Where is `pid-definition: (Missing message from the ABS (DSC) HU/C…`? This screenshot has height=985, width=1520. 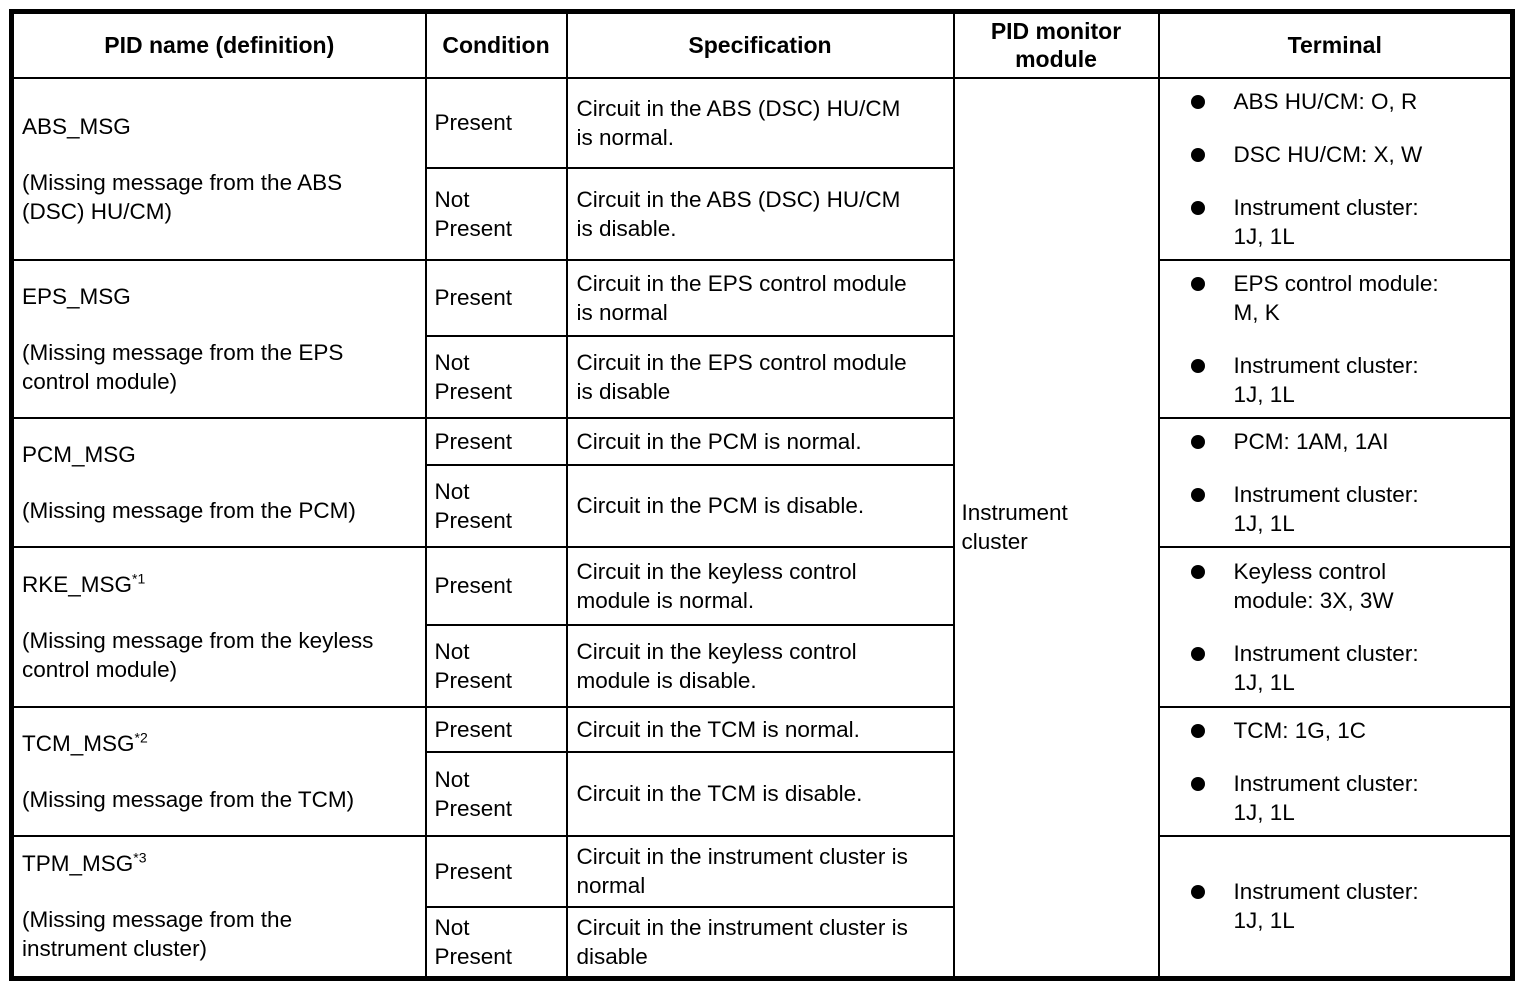 pid-definition: (Missing message from the ABS (DSC) HU/C… is located at coordinates (182, 196).